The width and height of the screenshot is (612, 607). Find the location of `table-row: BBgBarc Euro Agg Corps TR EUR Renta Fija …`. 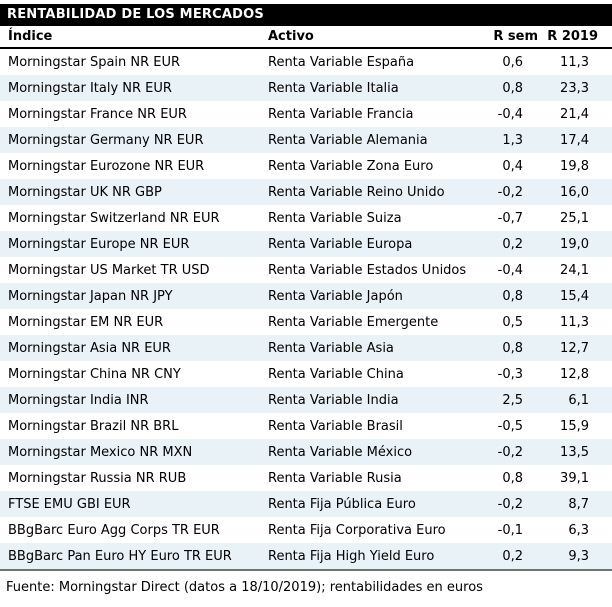

table-row: BBgBarc Euro Agg Corps TR EUR Renta Fija … is located at coordinates (306, 530).